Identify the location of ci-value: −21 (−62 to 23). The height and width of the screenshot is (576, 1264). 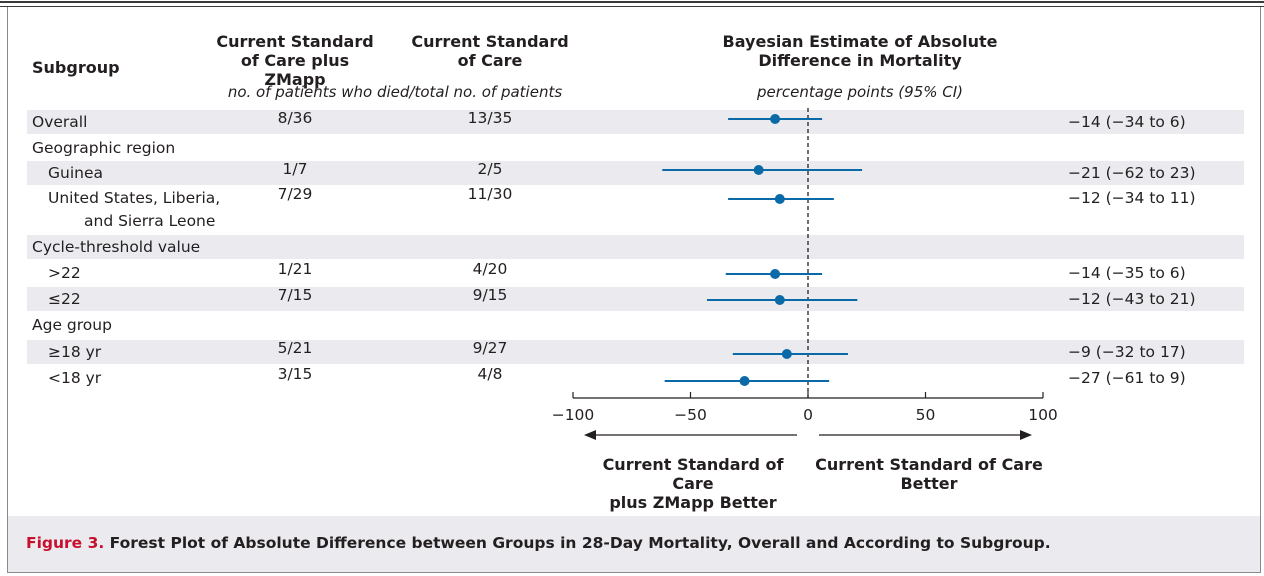
(1132, 173).